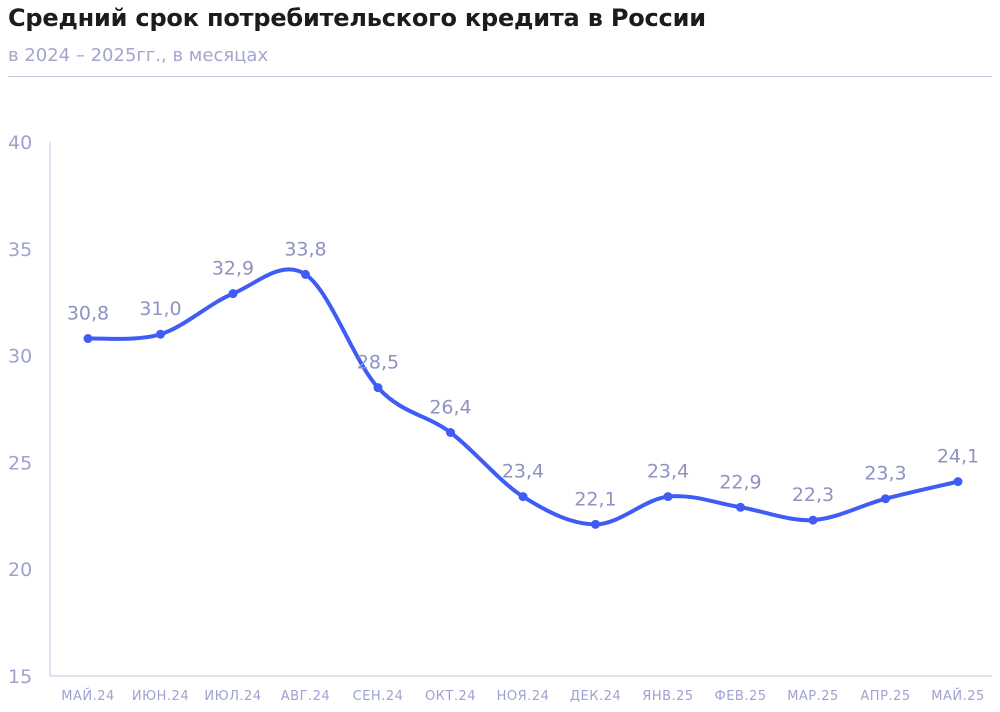  I want to click on y-tick-label: 15, so click(20, 677).